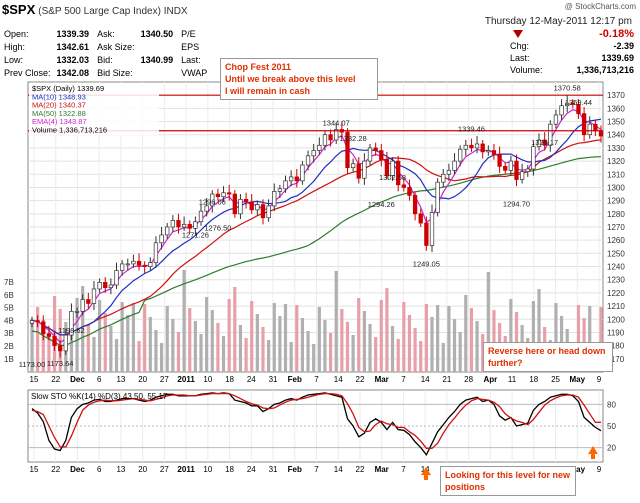  I want to click on volume-tick-label: 1B, so click(9, 359).